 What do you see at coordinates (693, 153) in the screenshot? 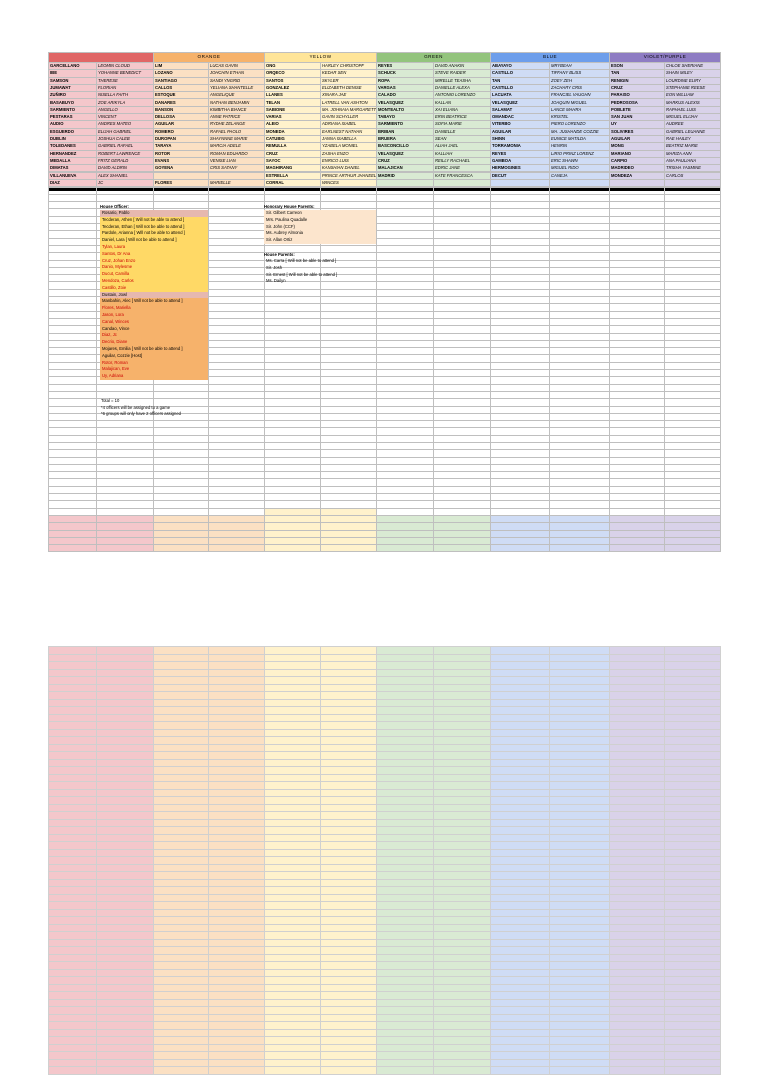
I see `given-name-cell: MARIZA ANN` at bounding box center [693, 153].